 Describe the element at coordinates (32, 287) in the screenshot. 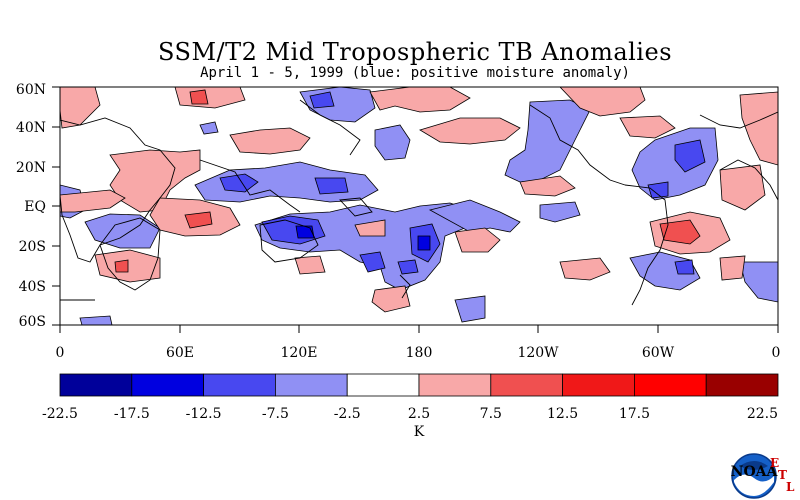

I see `lat-label: 40S` at that location.